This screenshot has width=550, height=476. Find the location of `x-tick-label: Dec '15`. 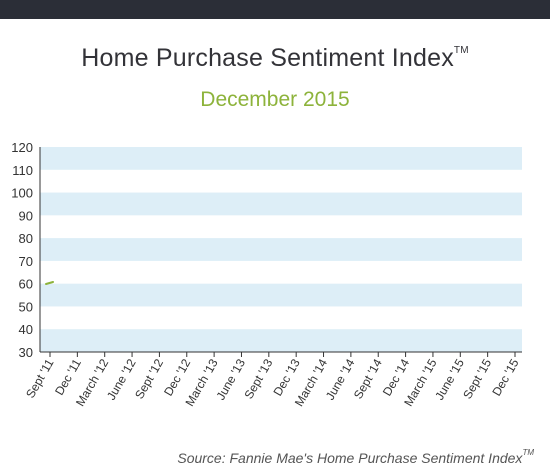

x-tick-label: Dec '15 is located at coordinates (505, 377).